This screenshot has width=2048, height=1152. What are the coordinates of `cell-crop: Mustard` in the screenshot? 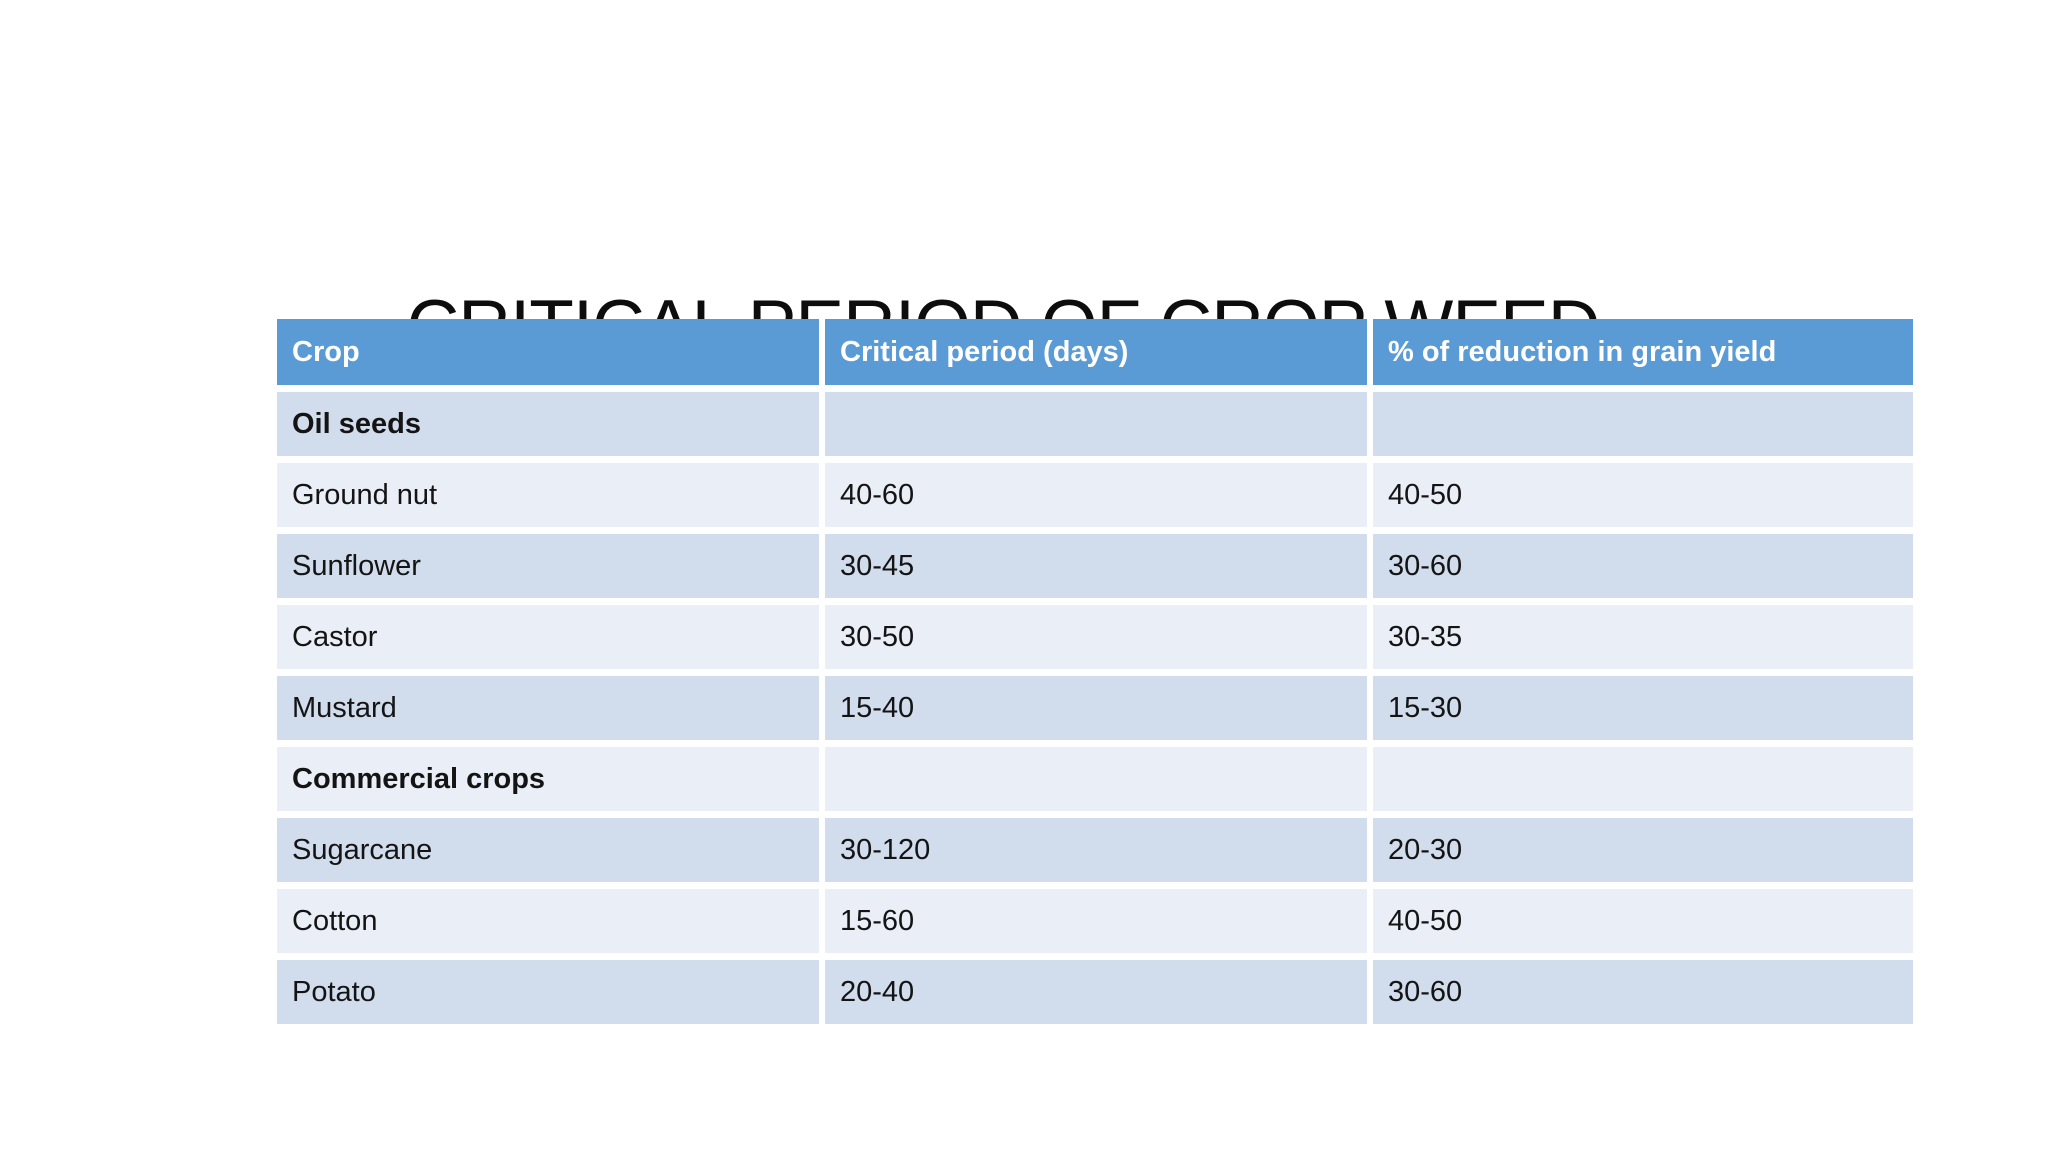 It's located at (551, 709).